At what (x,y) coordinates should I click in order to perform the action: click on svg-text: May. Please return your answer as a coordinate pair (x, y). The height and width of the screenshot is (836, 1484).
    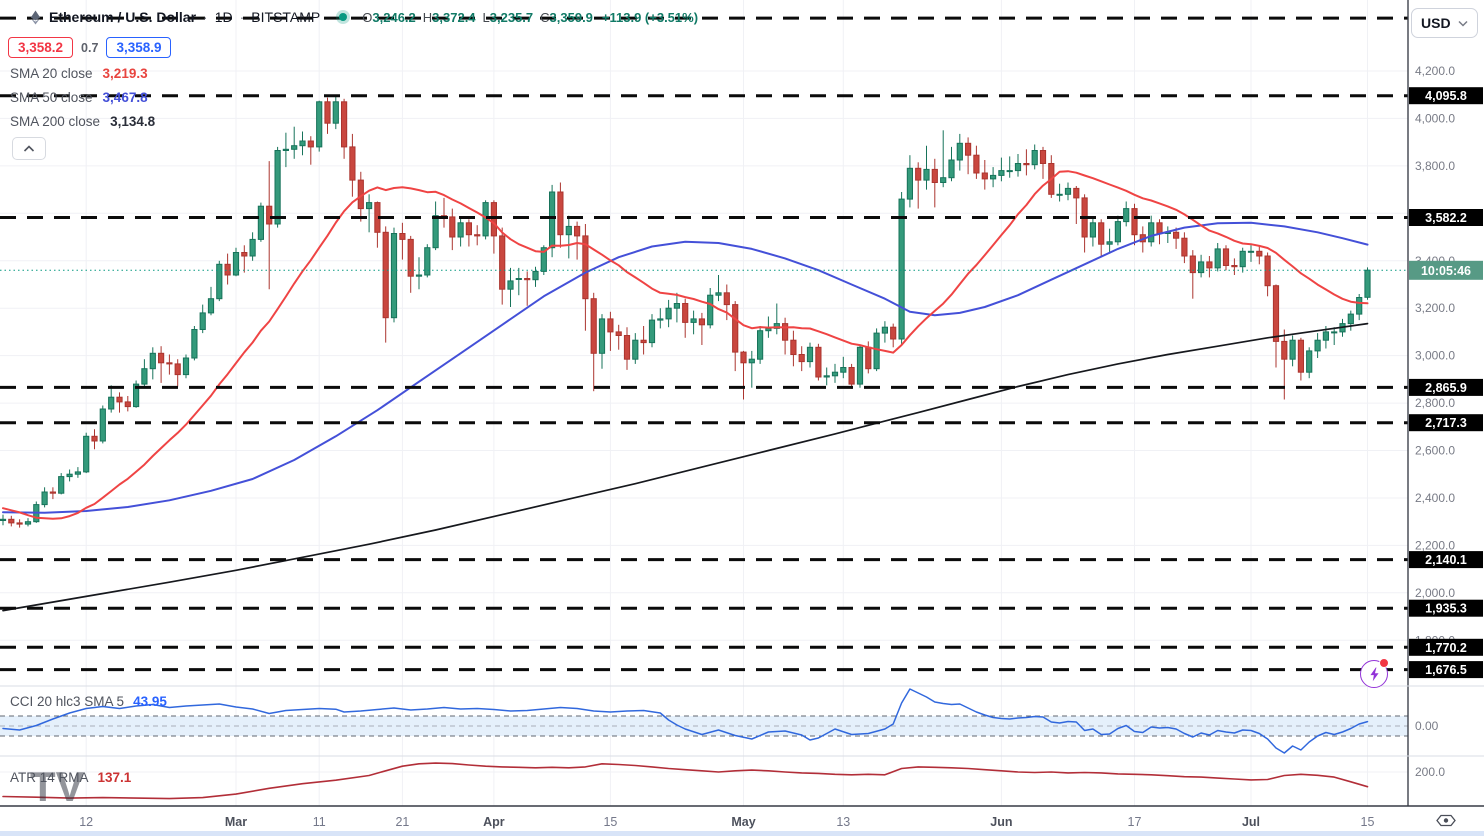
    Looking at the image, I should click on (743, 822).